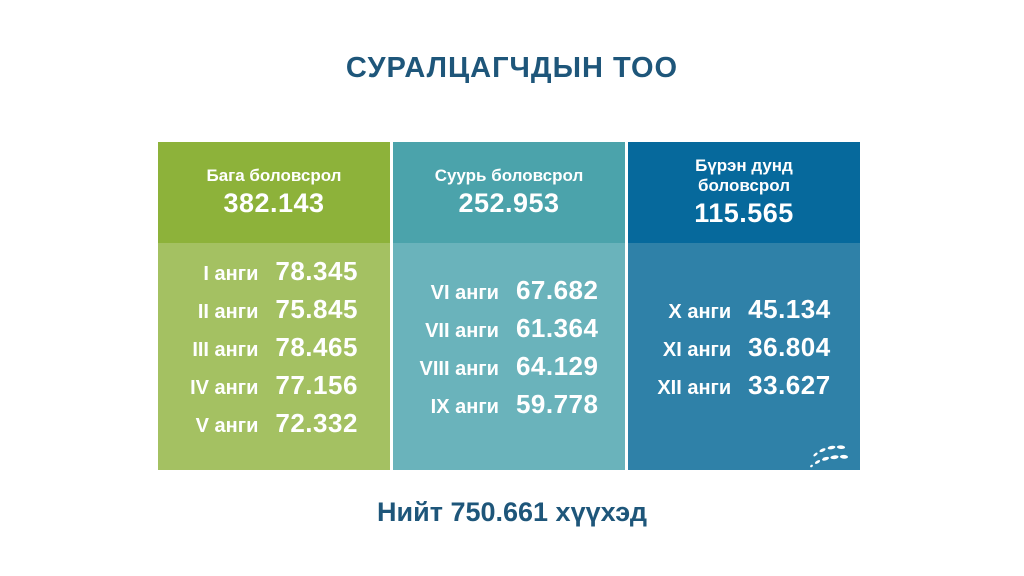  I want to click on row-value: 45.134, so click(789, 308).